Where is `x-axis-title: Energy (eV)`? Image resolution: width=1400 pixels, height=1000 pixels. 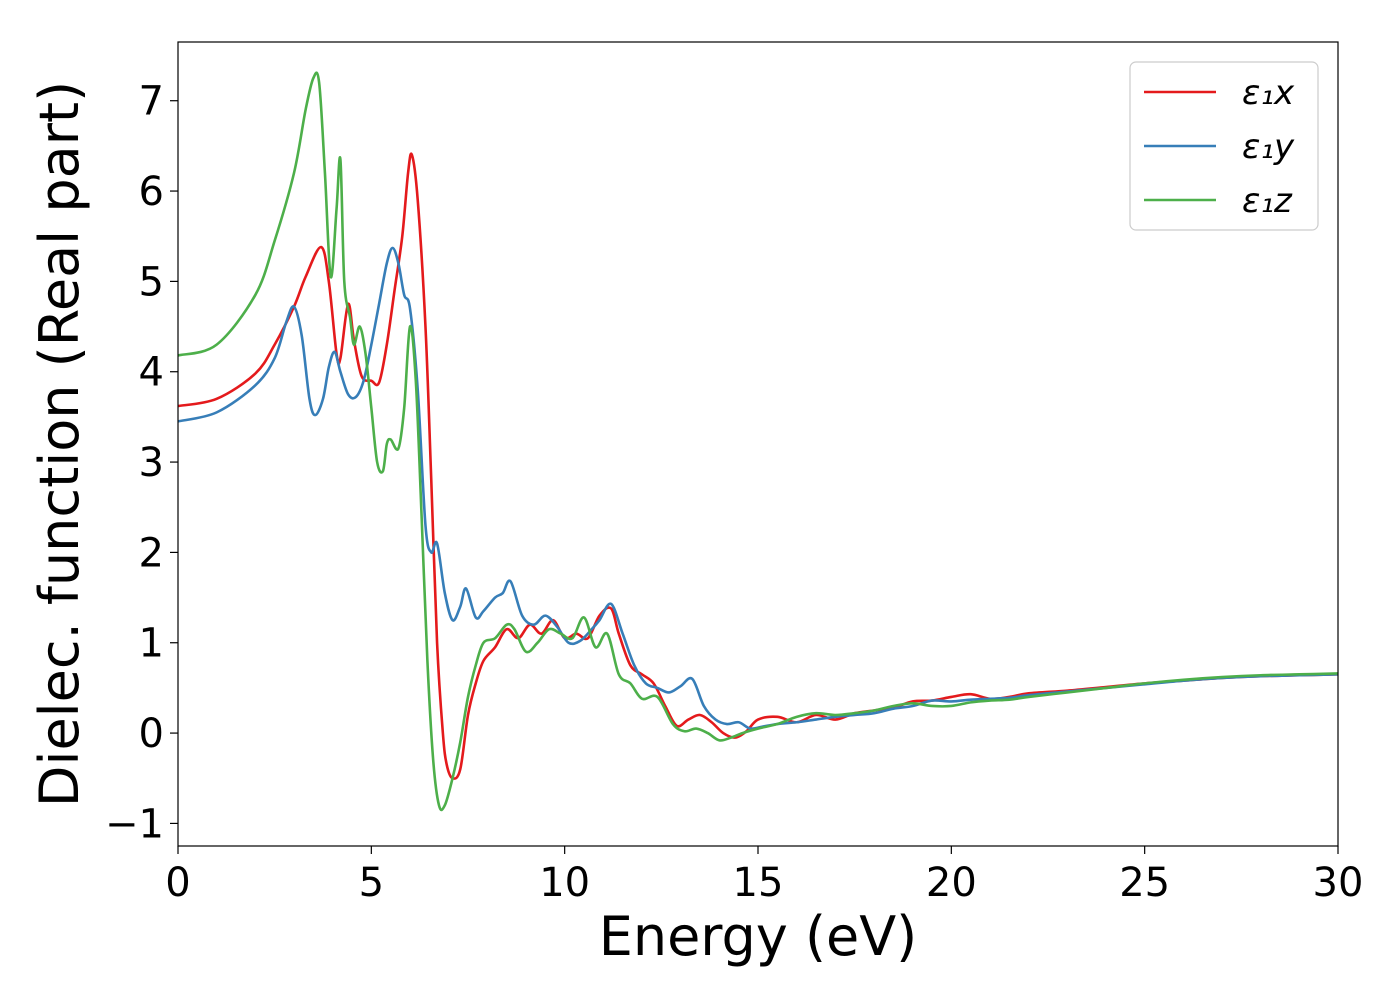 x-axis-title: Energy (eV) is located at coordinates (758, 936).